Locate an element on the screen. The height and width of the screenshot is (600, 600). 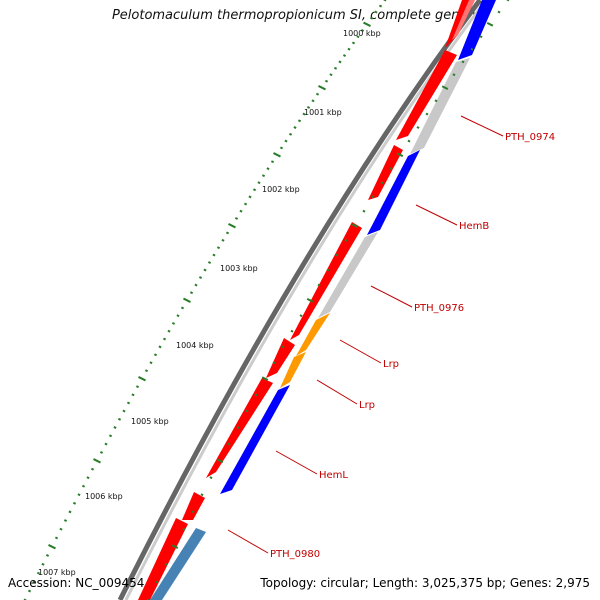
gene-label: HemL is located at coordinates (333, 475).